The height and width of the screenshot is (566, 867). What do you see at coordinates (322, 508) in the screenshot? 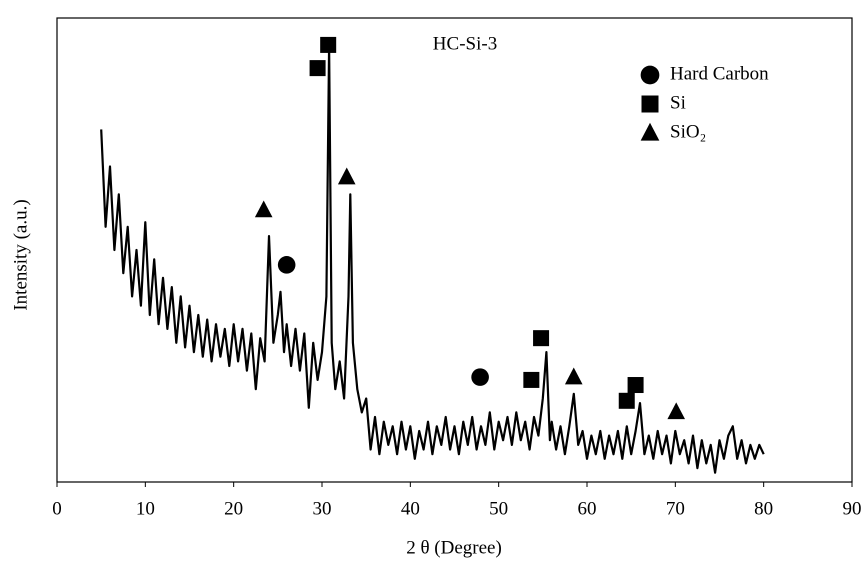
I see `x-tick-label: 30` at bounding box center [322, 508].